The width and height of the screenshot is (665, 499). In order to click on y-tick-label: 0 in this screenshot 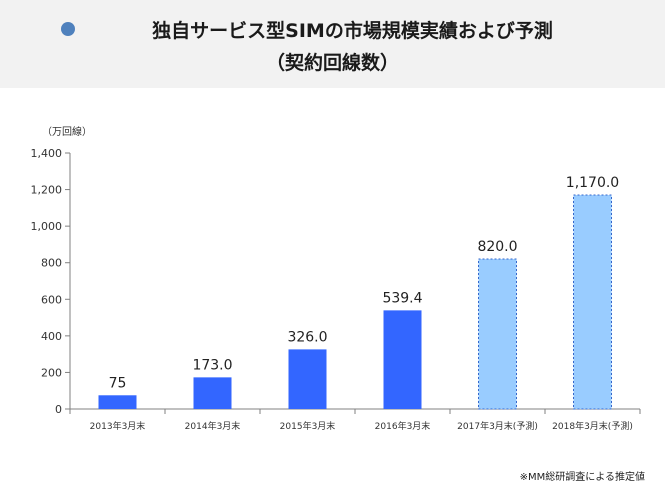, I will do `click(58, 409)`.